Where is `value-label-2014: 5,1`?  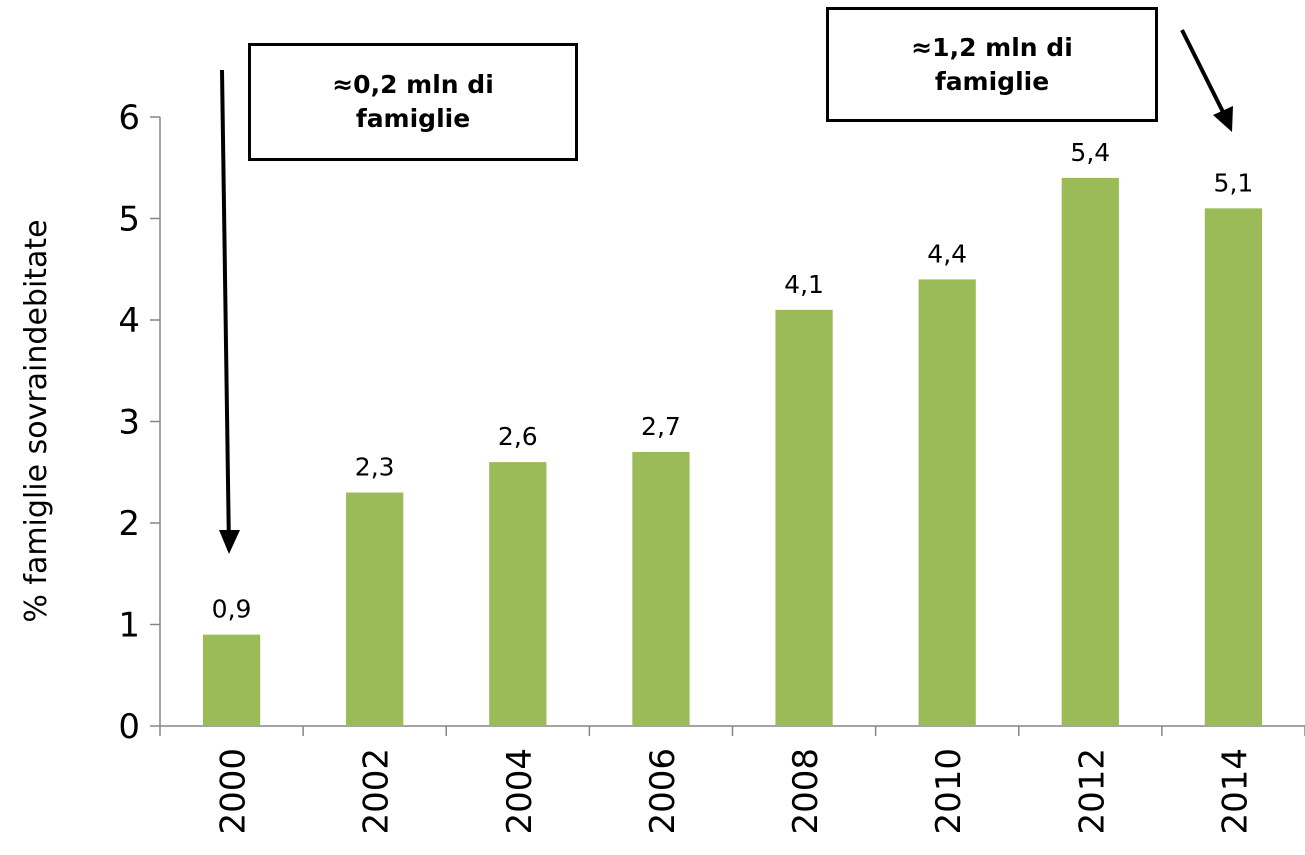 value-label-2014: 5,1 is located at coordinates (1234, 182).